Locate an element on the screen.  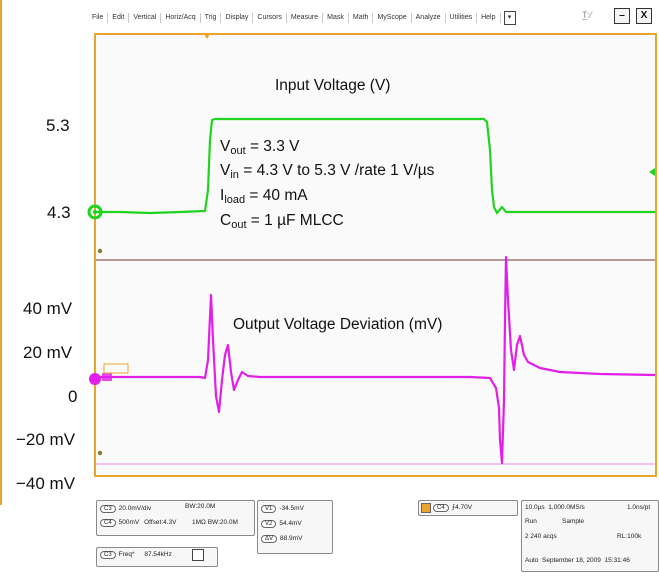
menu-utilities: Utilities is located at coordinates (462, 18).